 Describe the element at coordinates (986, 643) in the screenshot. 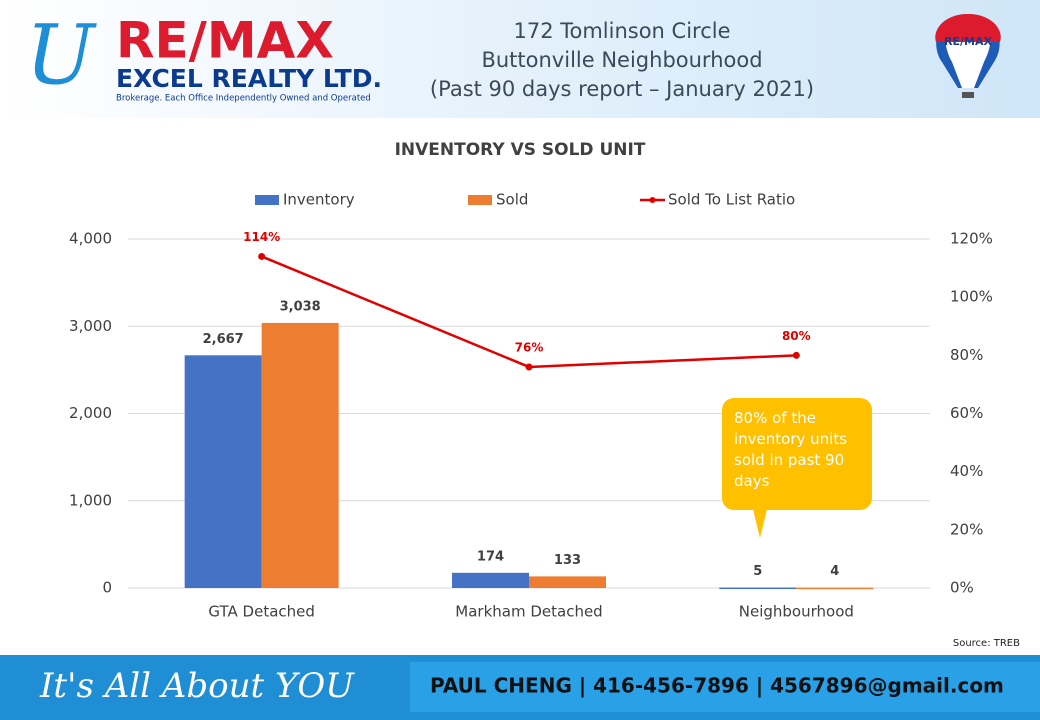

I see `source: Source: TREB` at that location.